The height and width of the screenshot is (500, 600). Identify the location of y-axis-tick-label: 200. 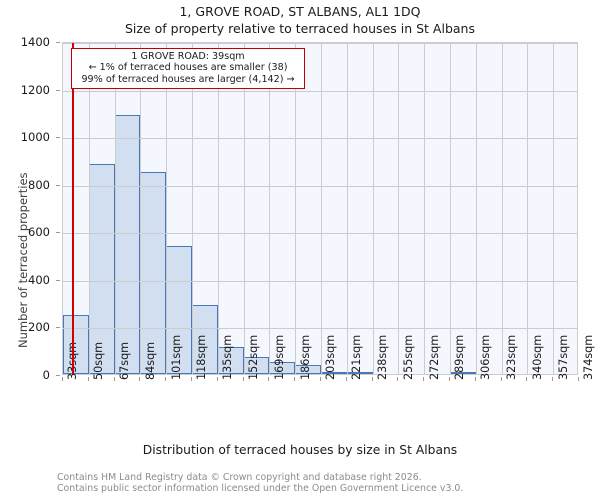
(39, 327).